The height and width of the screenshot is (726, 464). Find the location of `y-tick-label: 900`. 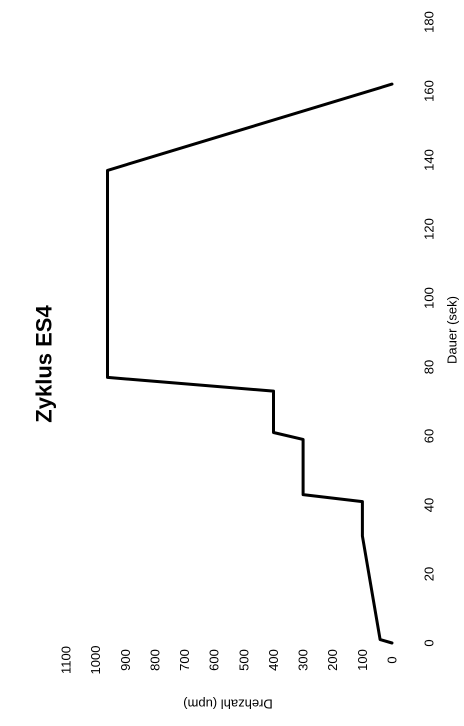

y-tick-label: 900 is located at coordinates (125, 660).